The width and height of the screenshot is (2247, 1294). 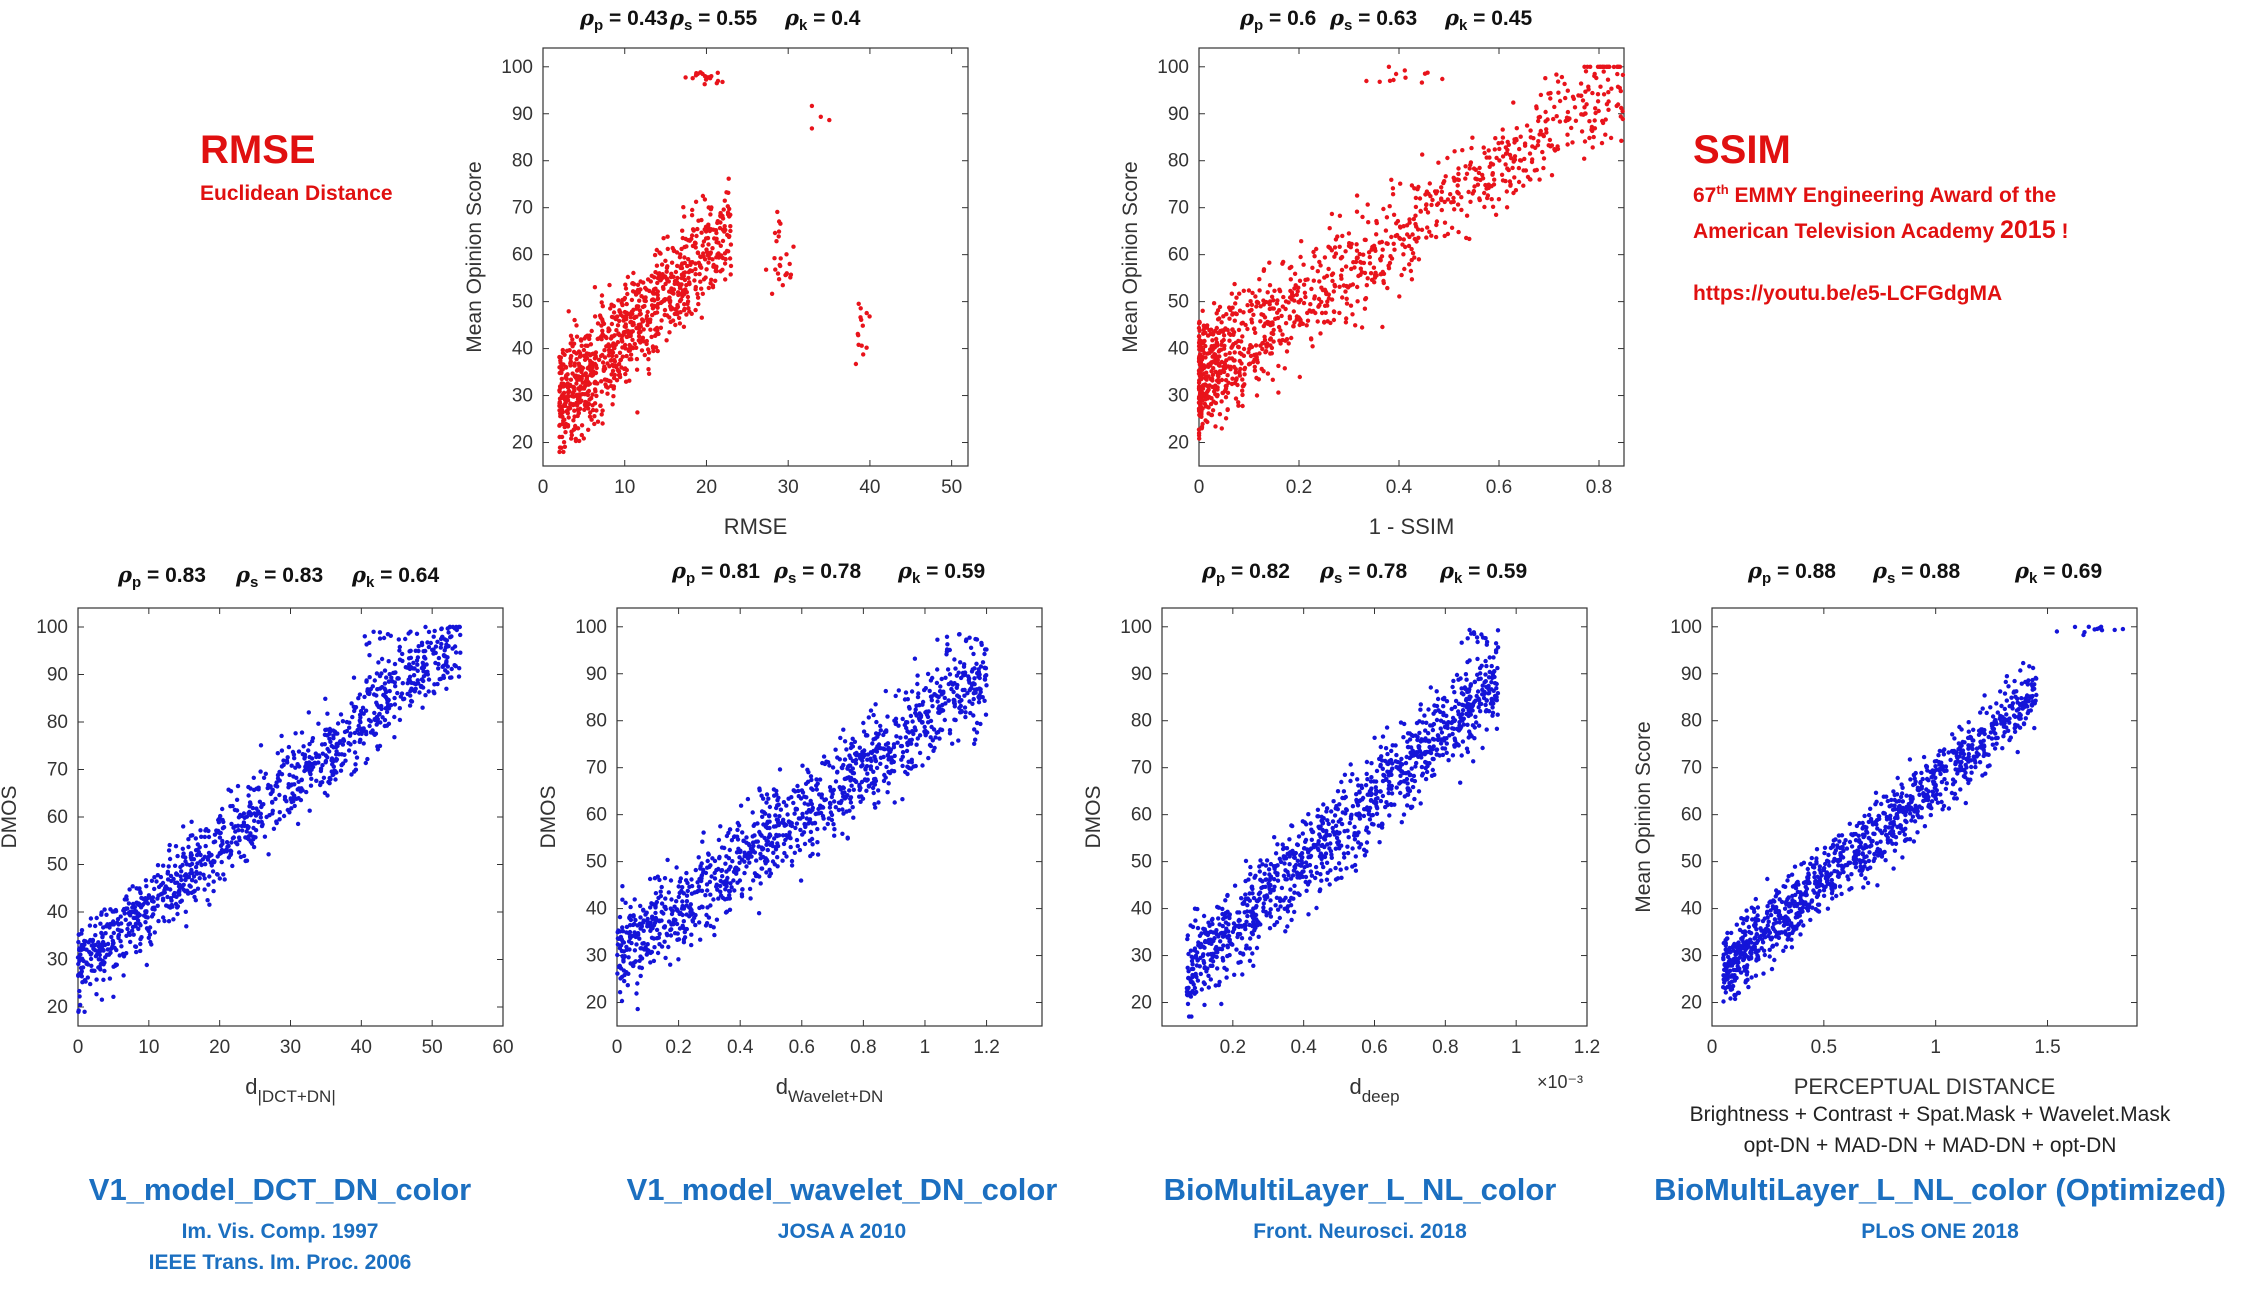 What do you see at coordinates (1848, 293) in the screenshot?
I see `youtube-link: https://youtu.be/e5-LCFGdgMA` at bounding box center [1848, 293].